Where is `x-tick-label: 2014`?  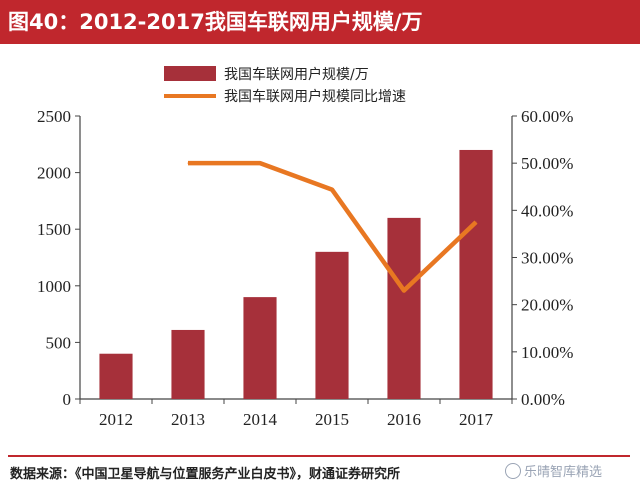
x-tick-label: 2014 is located at coordinates (260, 419).